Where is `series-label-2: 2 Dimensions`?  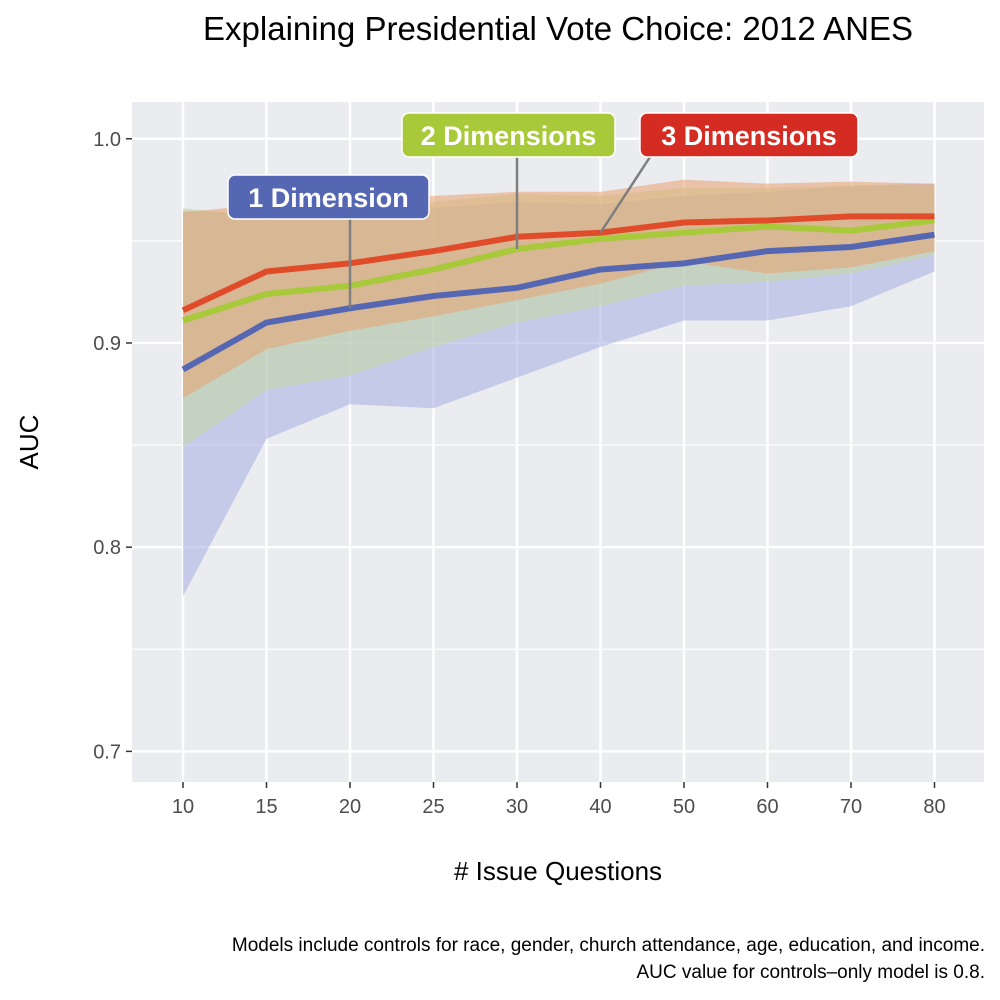
series-label-2: 2 Dimensions is located at coordinates (509, 136).